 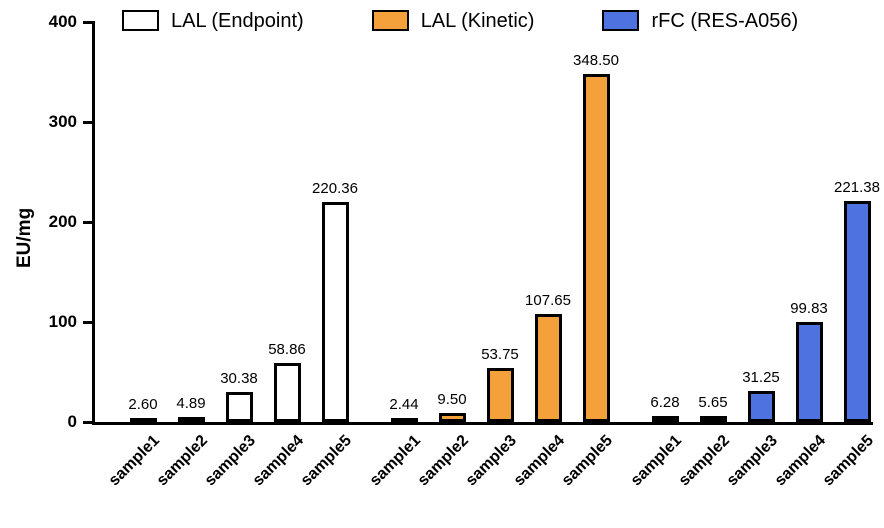 I want to click on y-tick-label: 100, so click(x=62, y=321).